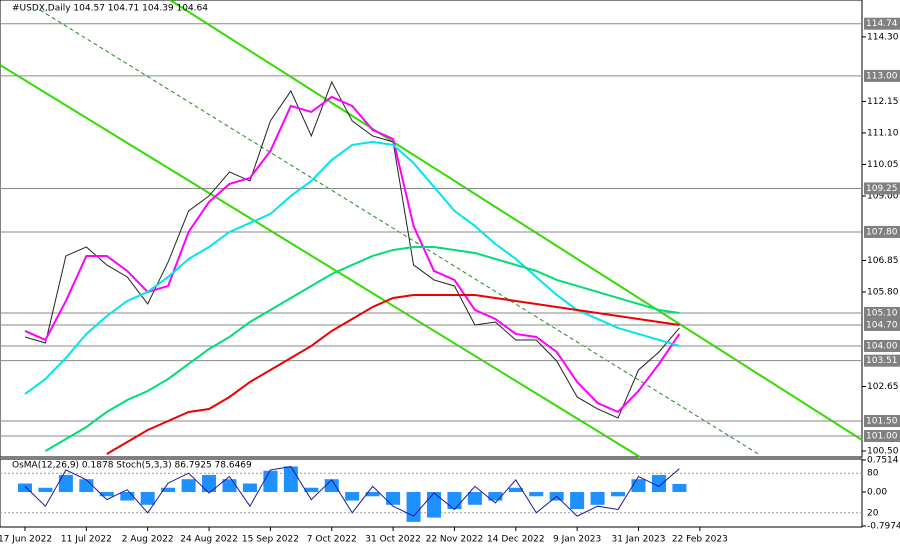  What do you see at coordinates (883, 165) in the screenshot?
I see `y-tick-label: 110.05` at bounding box center [883, 165].